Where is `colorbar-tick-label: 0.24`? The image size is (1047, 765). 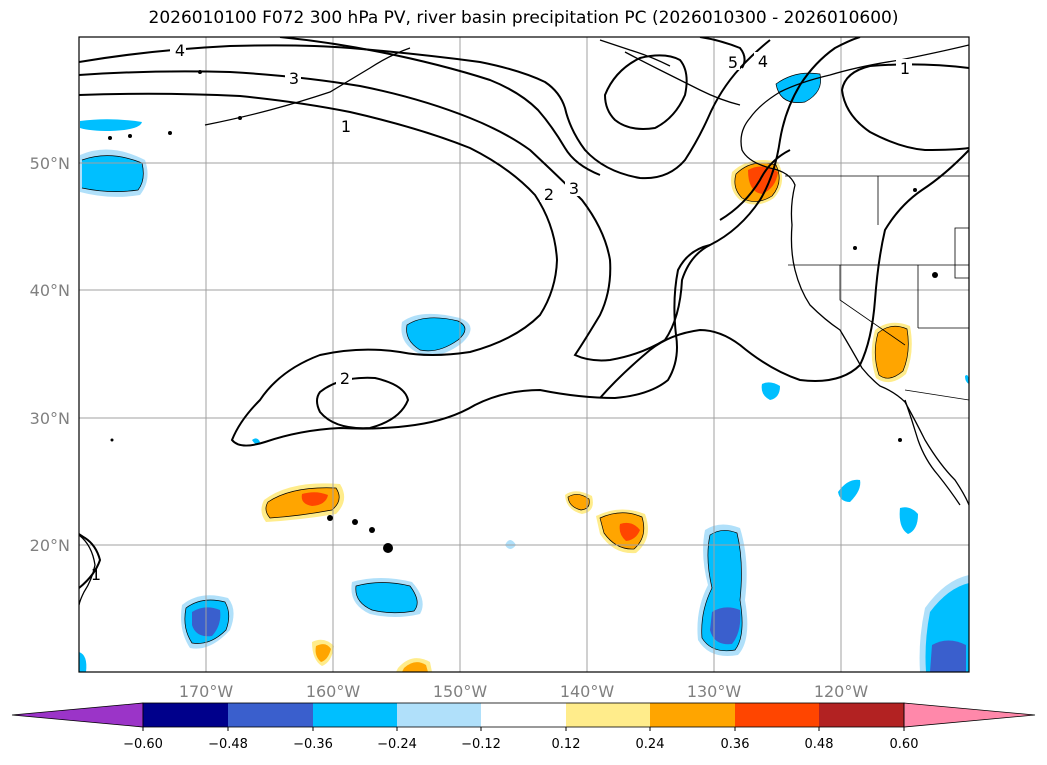 colorbar-tick-label: 0.24 is located at coordinates (650, 744).